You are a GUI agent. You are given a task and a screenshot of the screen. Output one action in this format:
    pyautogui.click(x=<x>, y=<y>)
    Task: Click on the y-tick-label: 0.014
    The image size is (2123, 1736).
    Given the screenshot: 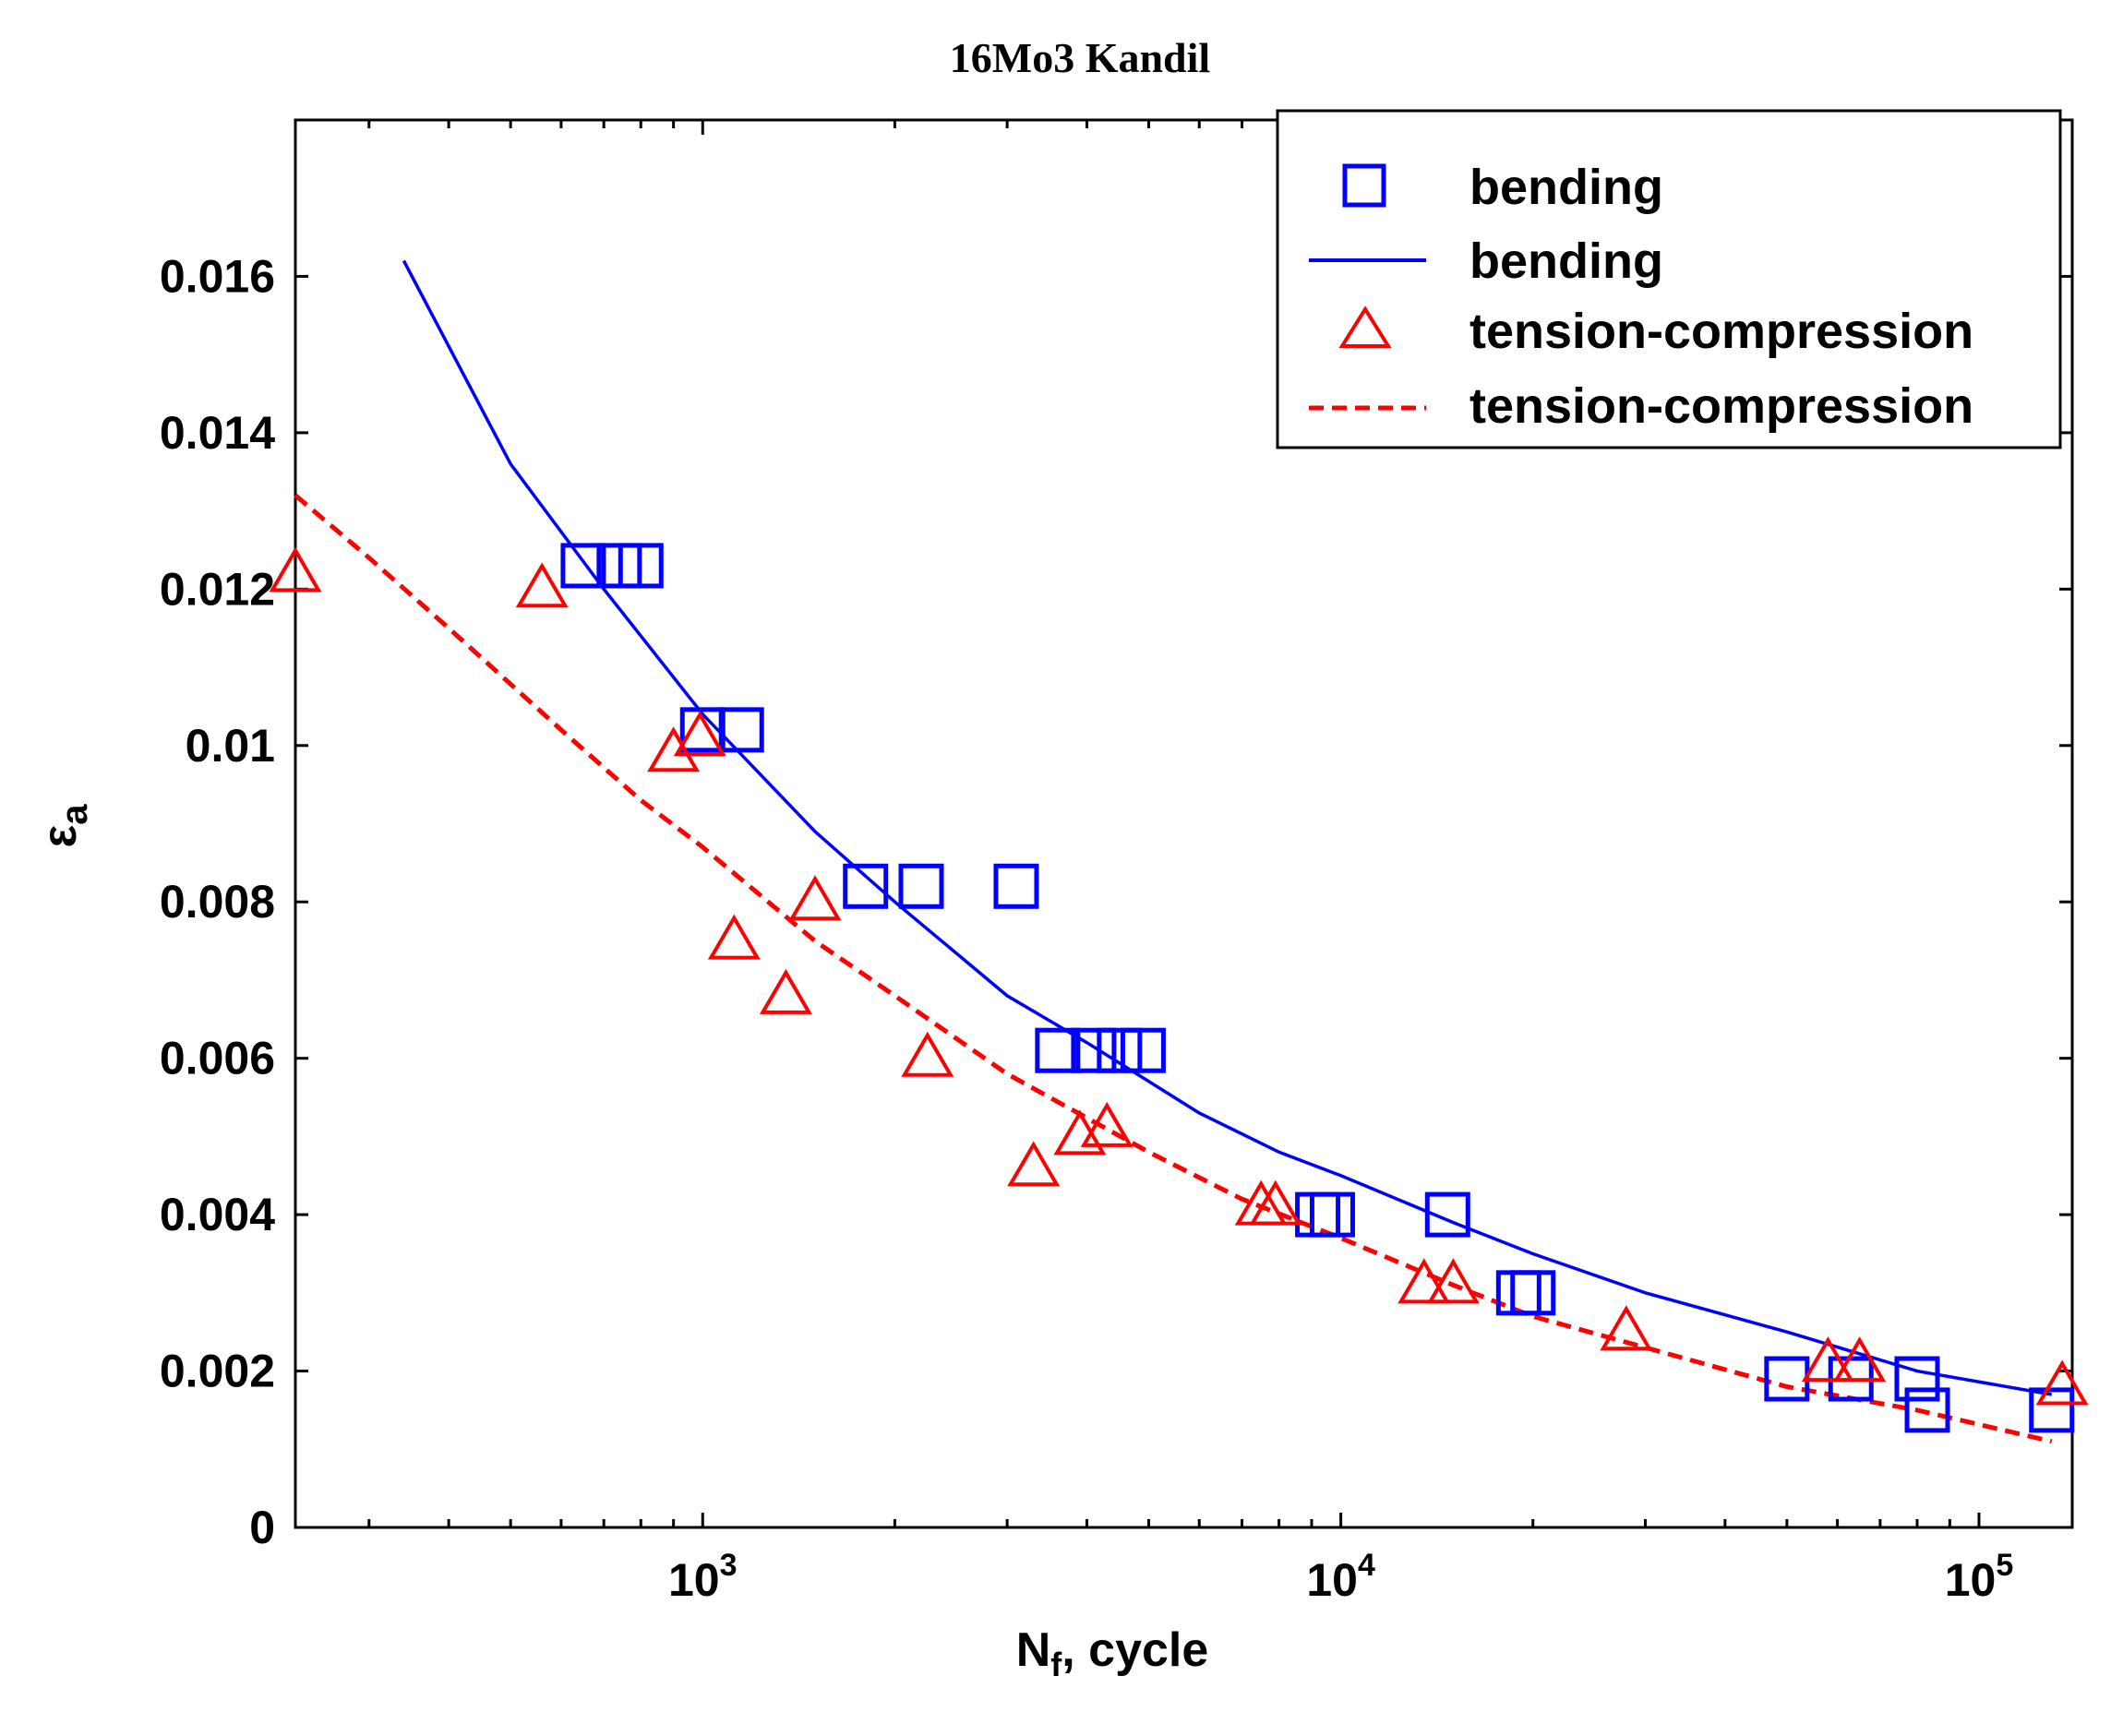 What is the action you would take?
    pyautogui.click(x=217, y=433)
    